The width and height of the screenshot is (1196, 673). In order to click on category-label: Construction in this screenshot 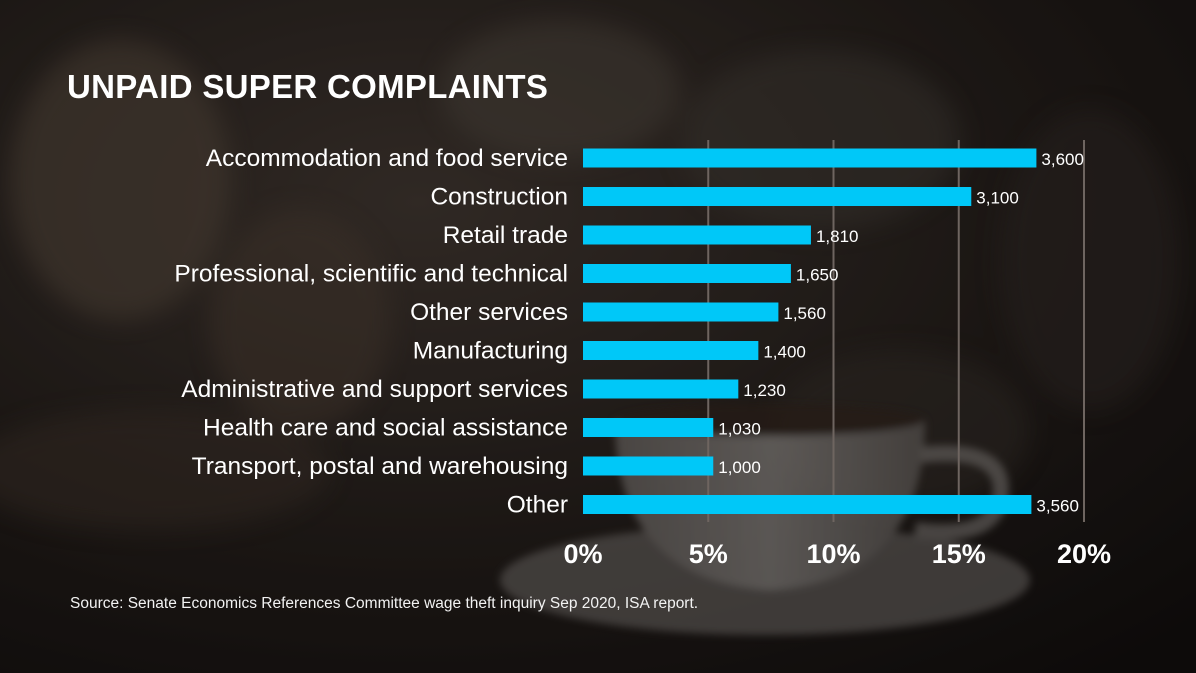, I will do `click(499, 197)`.